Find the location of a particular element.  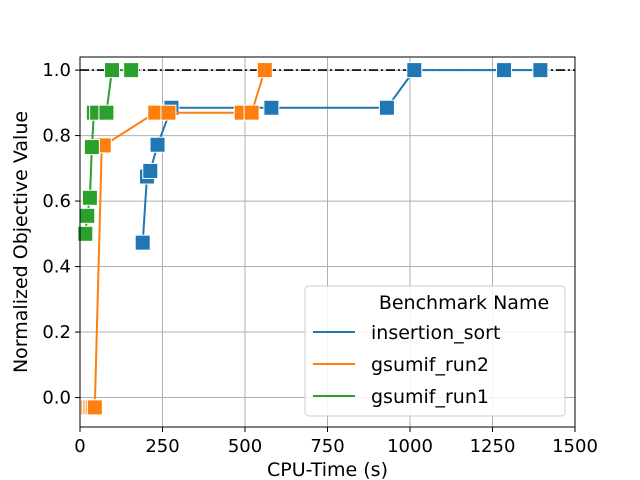

legend-label-gsumif-run1: gsumif_run1 is located at coordinates (430, 397).